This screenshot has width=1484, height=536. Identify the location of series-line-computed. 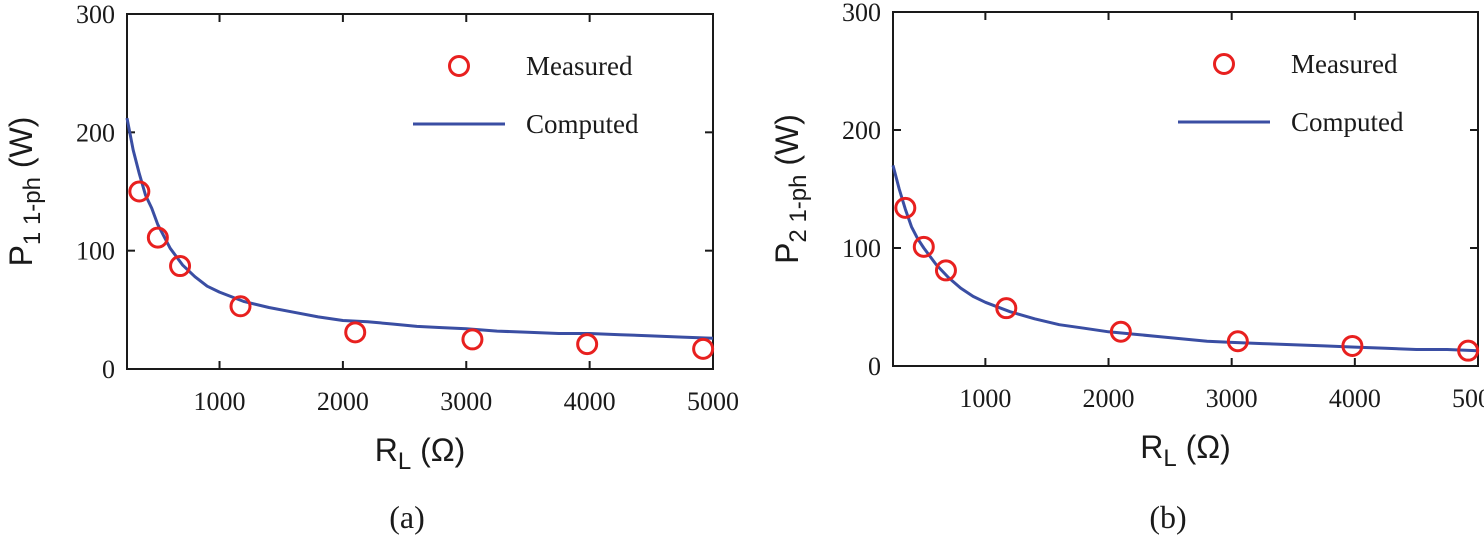
(1185, 259).